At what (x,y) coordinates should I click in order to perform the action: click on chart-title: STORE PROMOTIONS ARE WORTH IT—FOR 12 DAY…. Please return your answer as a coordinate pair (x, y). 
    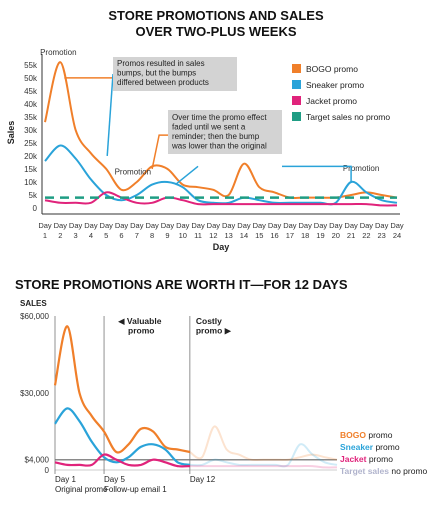
    Looking at the image, I should click on (181, 284).